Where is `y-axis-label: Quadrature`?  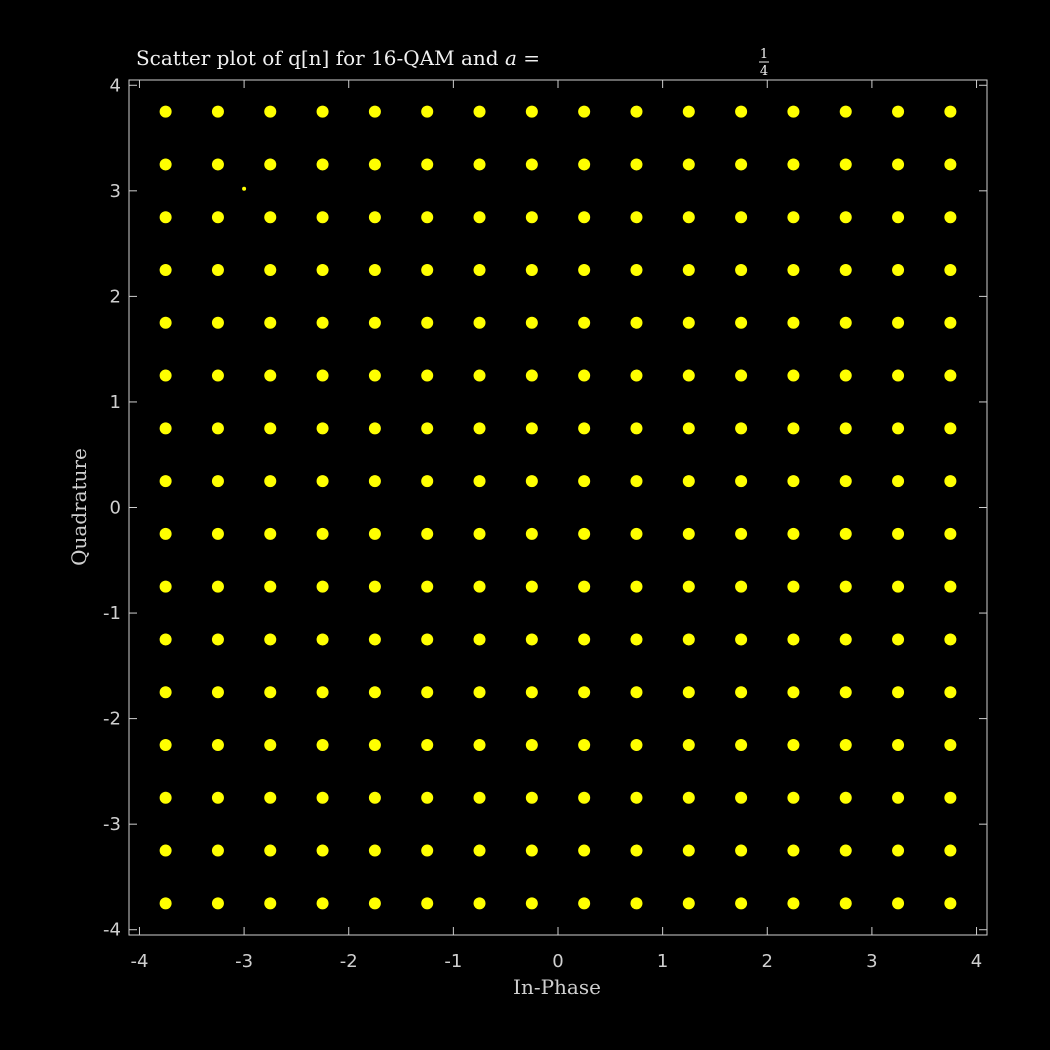
y-axis-label: Quadrature is located at coordinates (79, 507).